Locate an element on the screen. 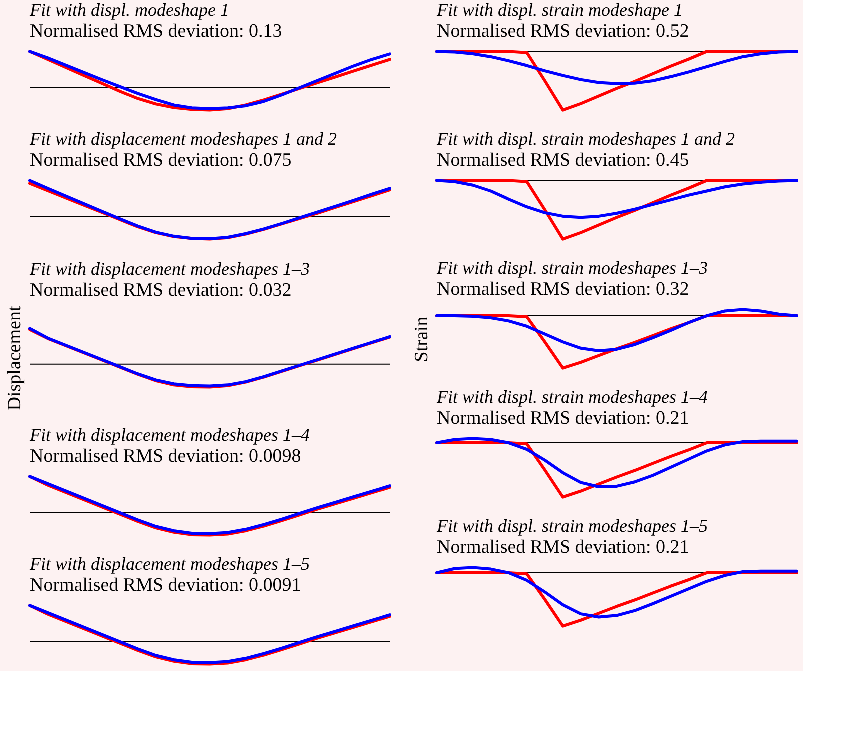 The width and height of the screenshot is (849, 737). chart-title: Fit with displ. strain modeshapes 1 and 2 is located at coordinates (586, 139).